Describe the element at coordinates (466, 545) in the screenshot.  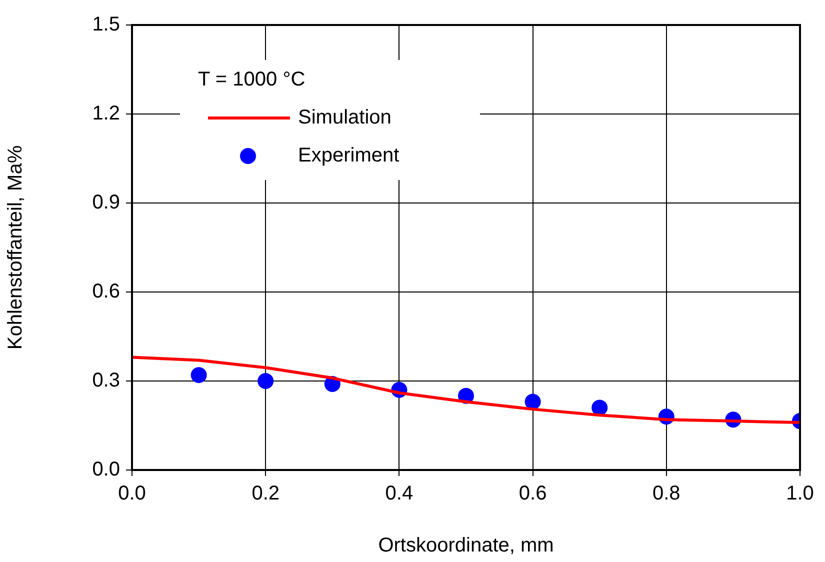
I see `x-axis-title: Ortskoordinate, mm` at that location.